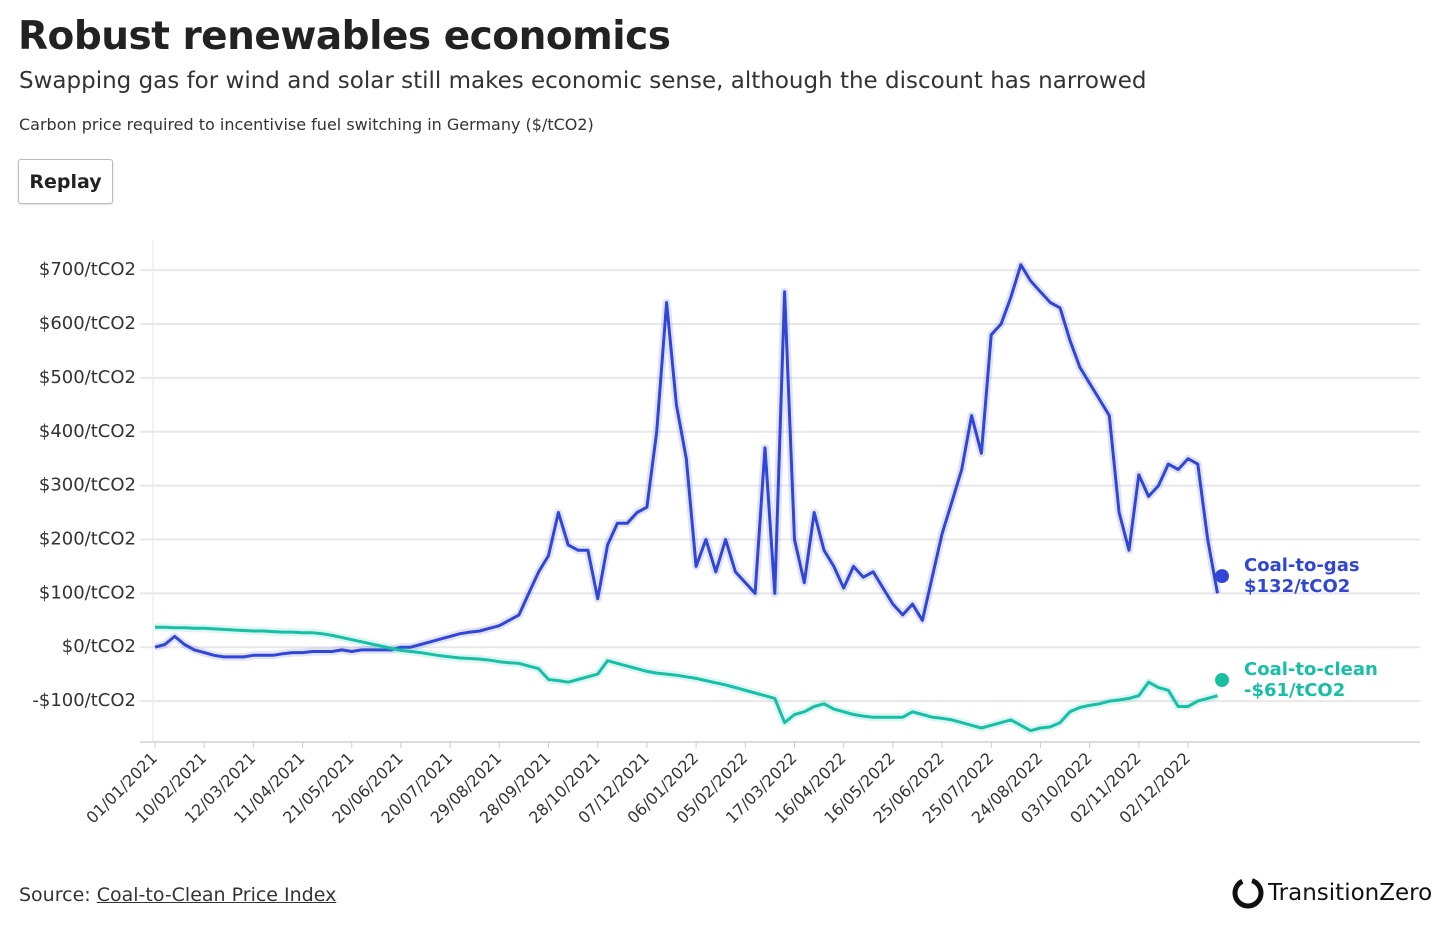  I want to click on y-tick-label: $500/tCO2, so click(87, 377).